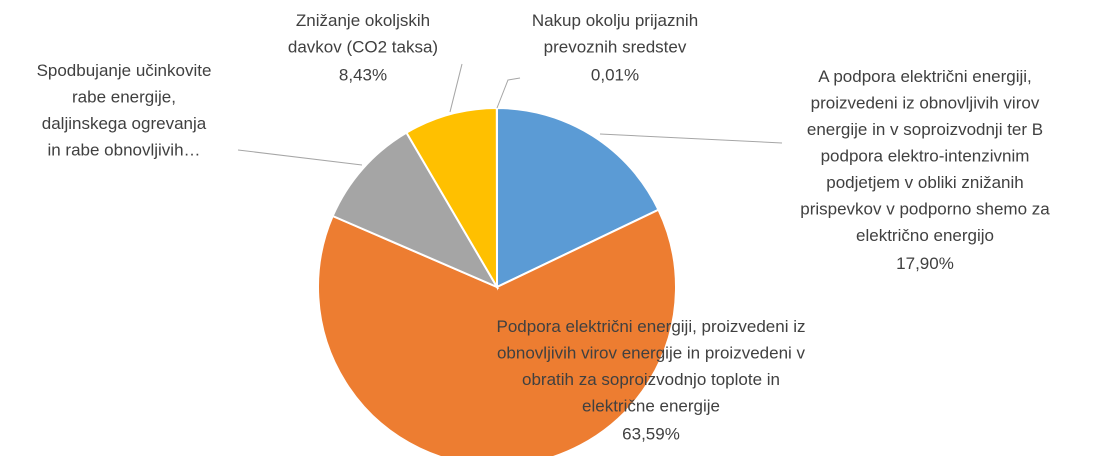 This screenshot has width=1108, height=456. What do you see at coordinates (651, 433) in the screenshot?
I see `value-label: 63,59%` at bounding box center [651, 433].